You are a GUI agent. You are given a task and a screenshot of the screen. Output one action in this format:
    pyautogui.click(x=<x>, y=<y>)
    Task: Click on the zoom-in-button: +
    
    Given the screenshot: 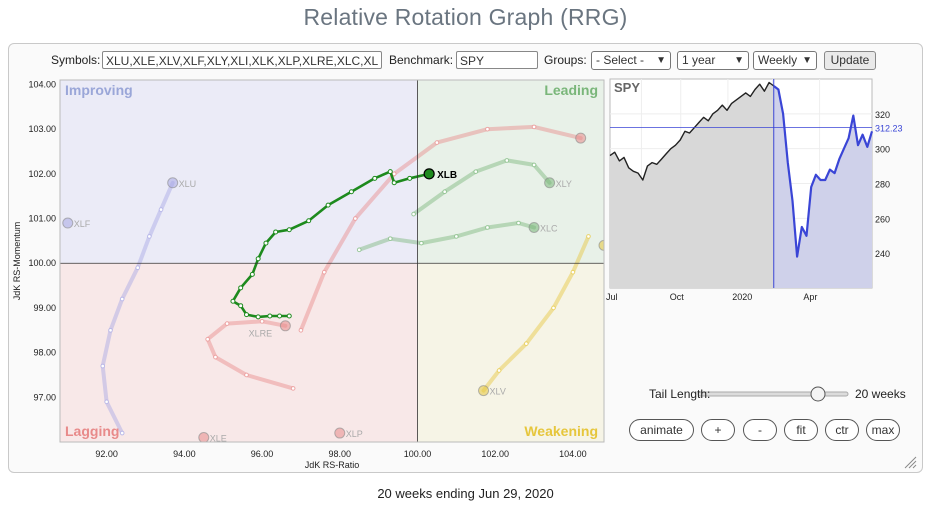 What is the action you would take?
    pyautogui.click(x=718, y=430)
    